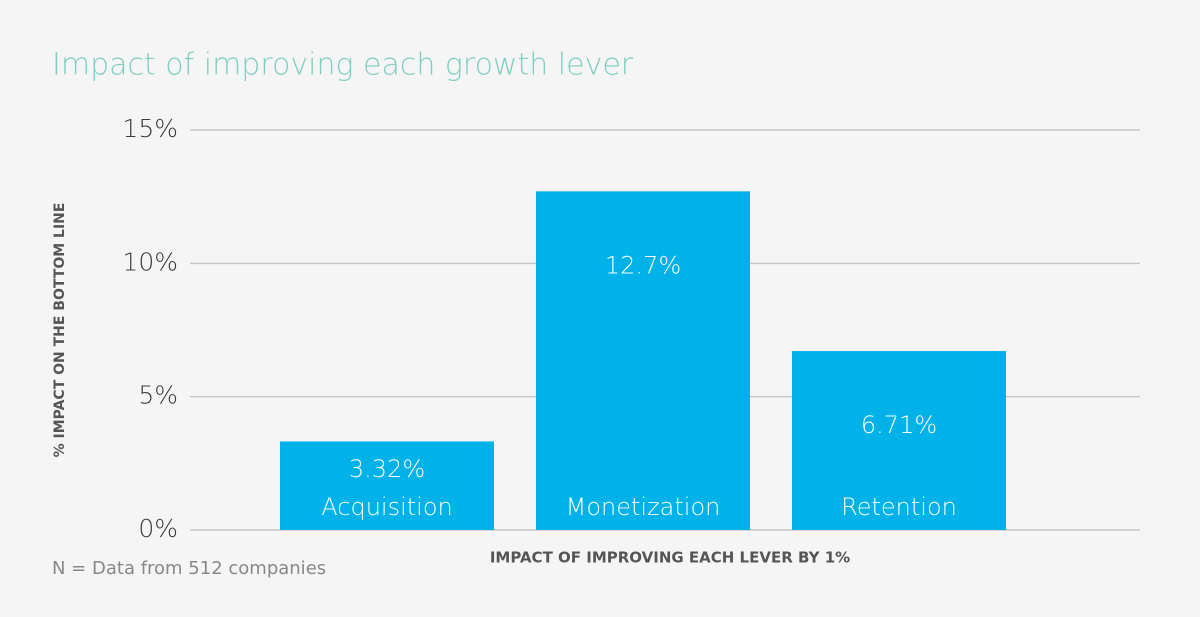 This screenshot has width=1200, height=617. Describe the element at coordinates (158, 395) in the screenshot. I see `y-tick-label: 5%` at that location.